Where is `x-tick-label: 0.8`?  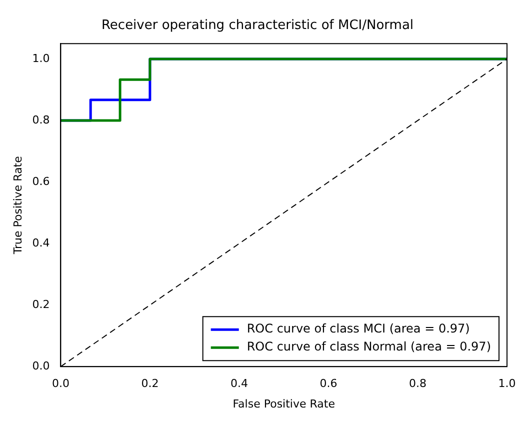 x-tick-label: 0.8 is located at coordinates (417, 383).